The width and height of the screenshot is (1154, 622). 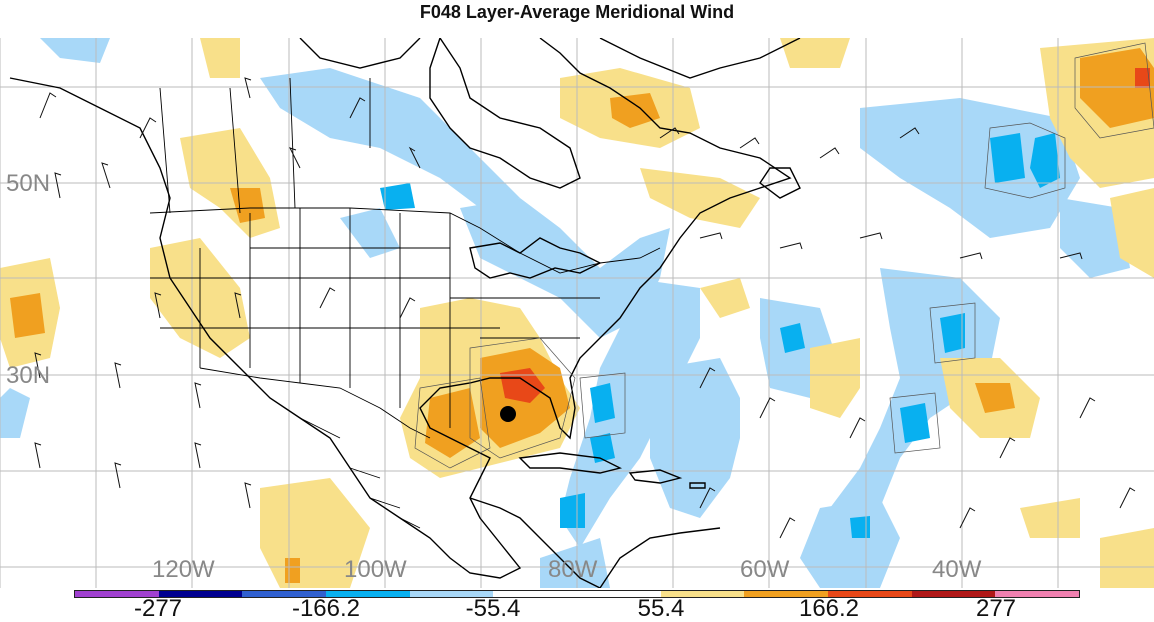 What do you see at coordinates (697, 485) in the screenshot?
I see `puerto-rico` at bounding box center [697, 485].